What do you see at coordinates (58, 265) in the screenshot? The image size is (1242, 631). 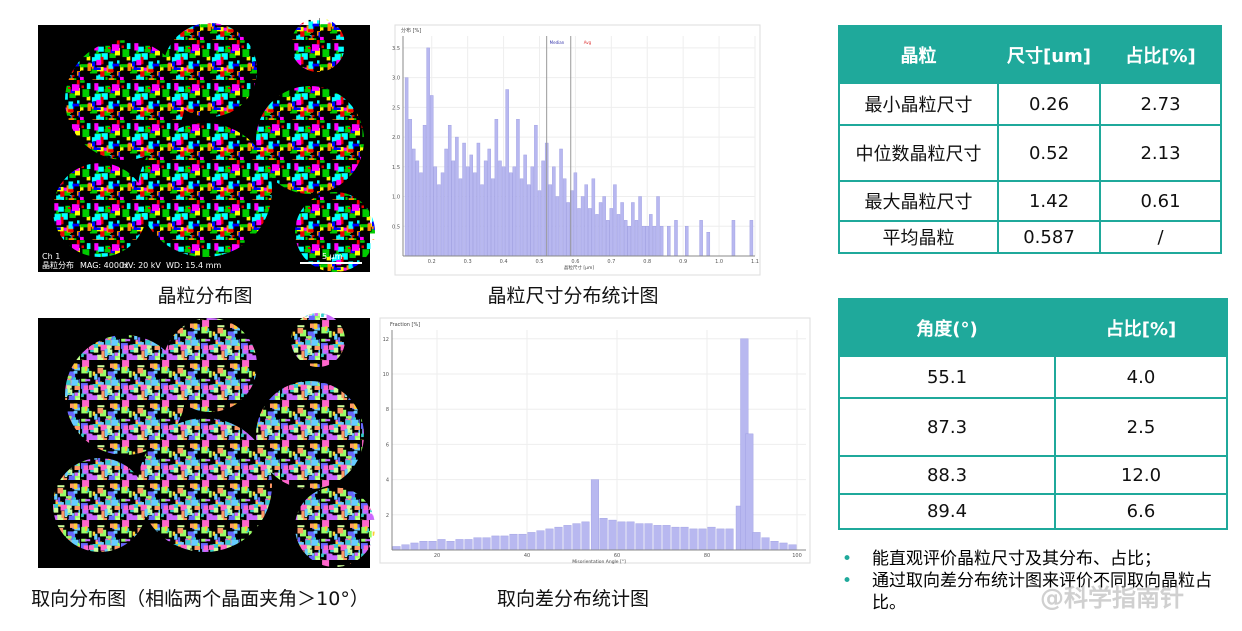 I see `image-info: 晶粒分布` at bounding box center [58, 265].